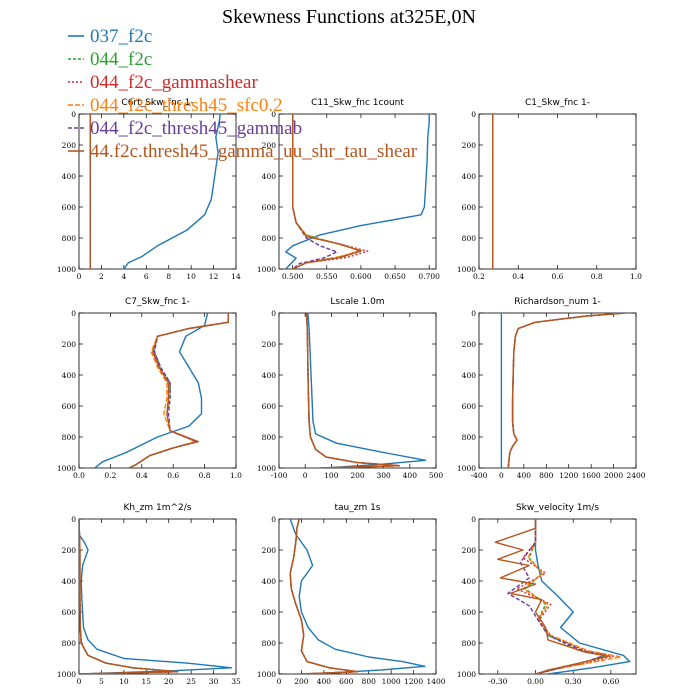 This screenshot has width=700, height=700. What do you see at coordinates (413, 681) in the screenshot?
I see `x-tick-label: 1200` at bounding box center [413, 681].